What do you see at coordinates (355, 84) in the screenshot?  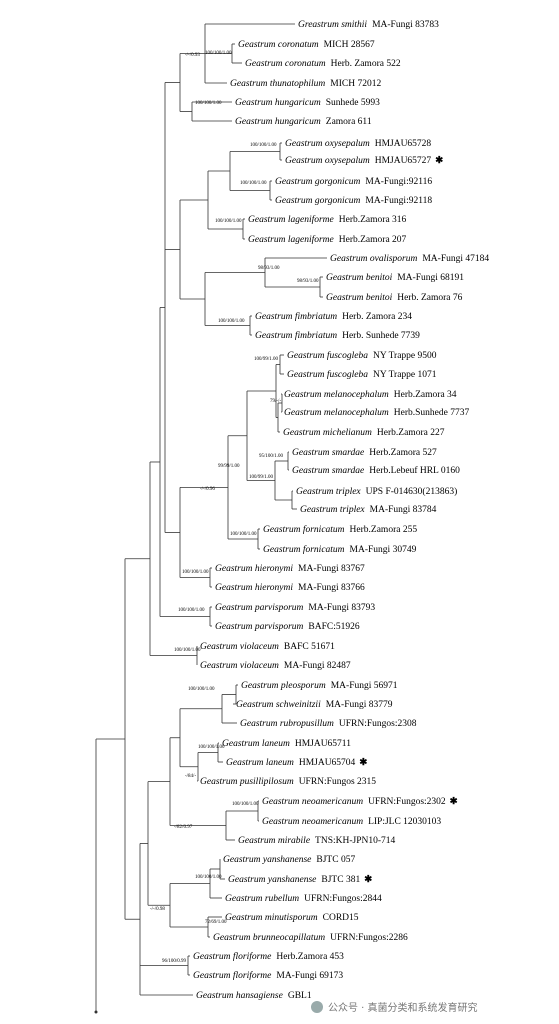 I see `voucher: MICH 72012` at bounding box center [355, 84].